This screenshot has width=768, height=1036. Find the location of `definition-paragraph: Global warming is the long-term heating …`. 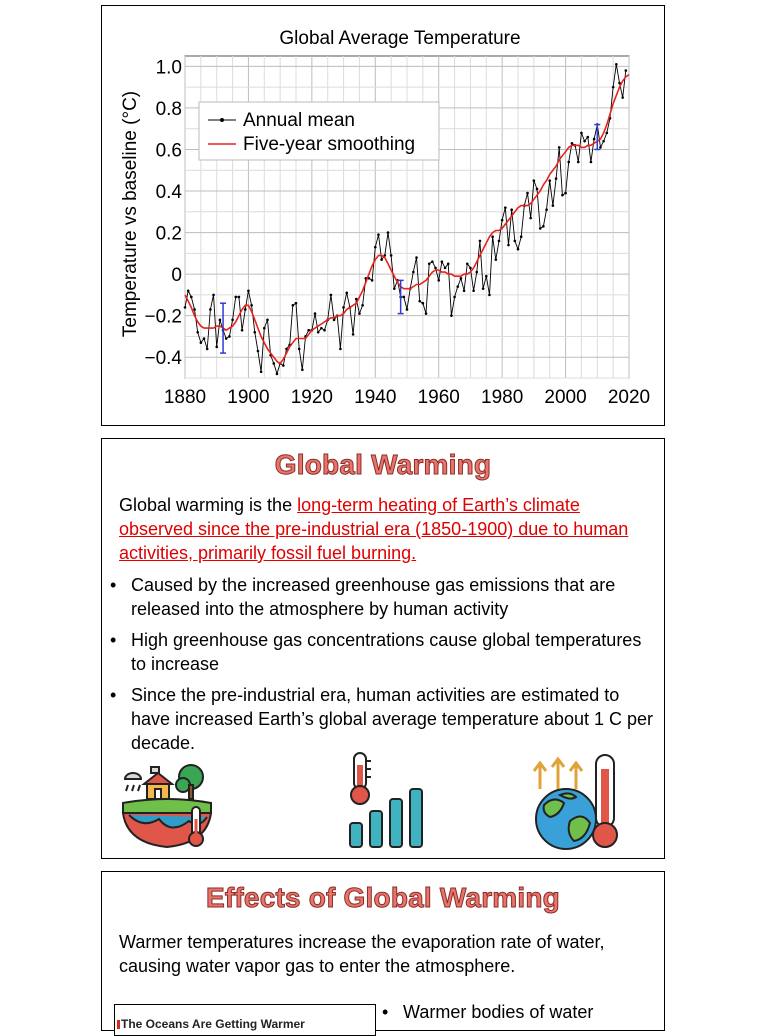

definition-paragraph: Global warming is the long-term heating … is located at coordinates (381, 529).